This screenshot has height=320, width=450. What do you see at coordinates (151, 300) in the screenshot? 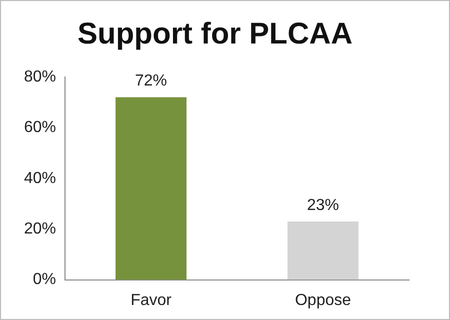
I see `x-tick-label: Favor` at bounding box center [151, 300].